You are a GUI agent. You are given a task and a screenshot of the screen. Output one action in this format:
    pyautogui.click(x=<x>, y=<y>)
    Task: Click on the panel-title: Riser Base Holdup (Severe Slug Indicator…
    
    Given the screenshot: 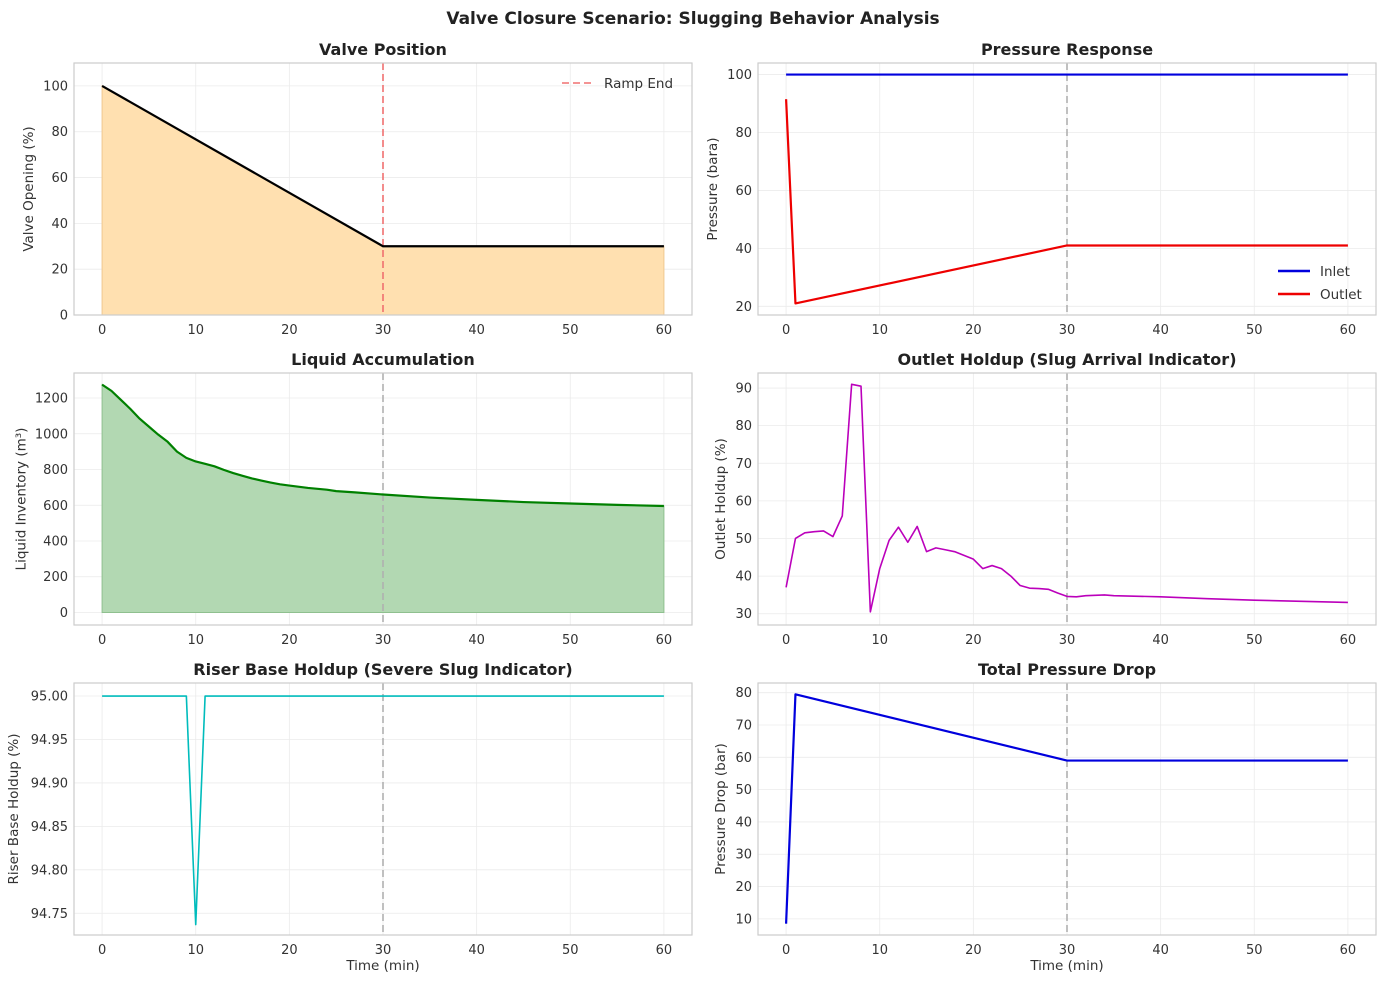 What is the action you would take?
    pyautogui.click(x=382, y=669)
    